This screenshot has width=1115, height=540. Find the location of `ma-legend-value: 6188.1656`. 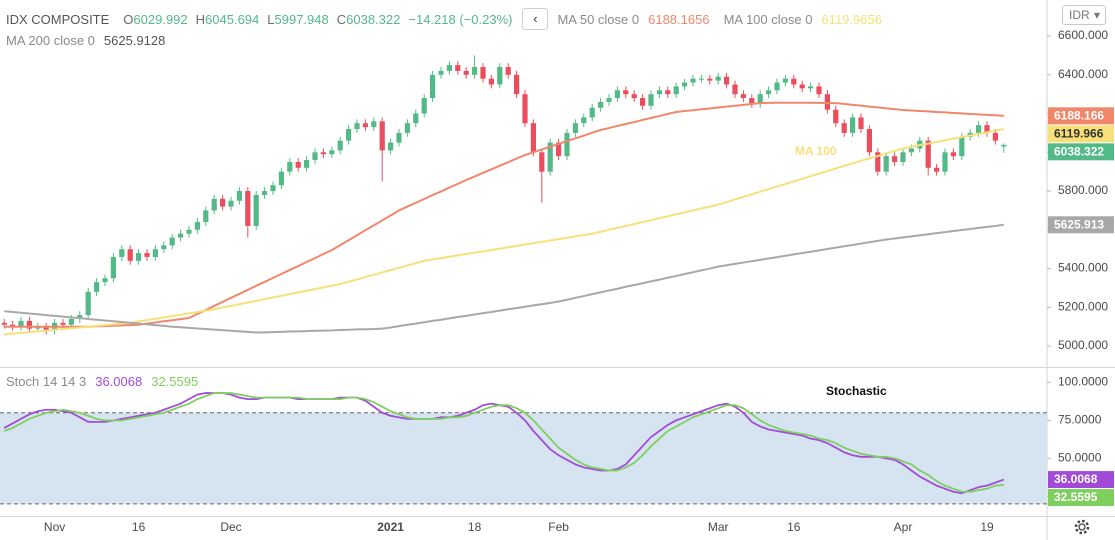

ma-legend-value: 6188.1656 is located at coordinates (679, 19).